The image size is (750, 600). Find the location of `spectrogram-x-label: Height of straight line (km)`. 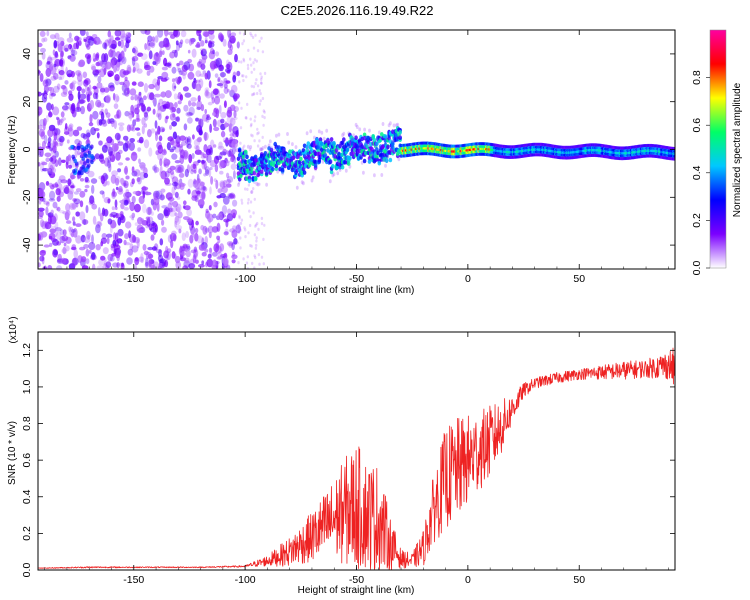

spectrogram-x-label: Height of straight line (km) is located at coordinates (356, 290).